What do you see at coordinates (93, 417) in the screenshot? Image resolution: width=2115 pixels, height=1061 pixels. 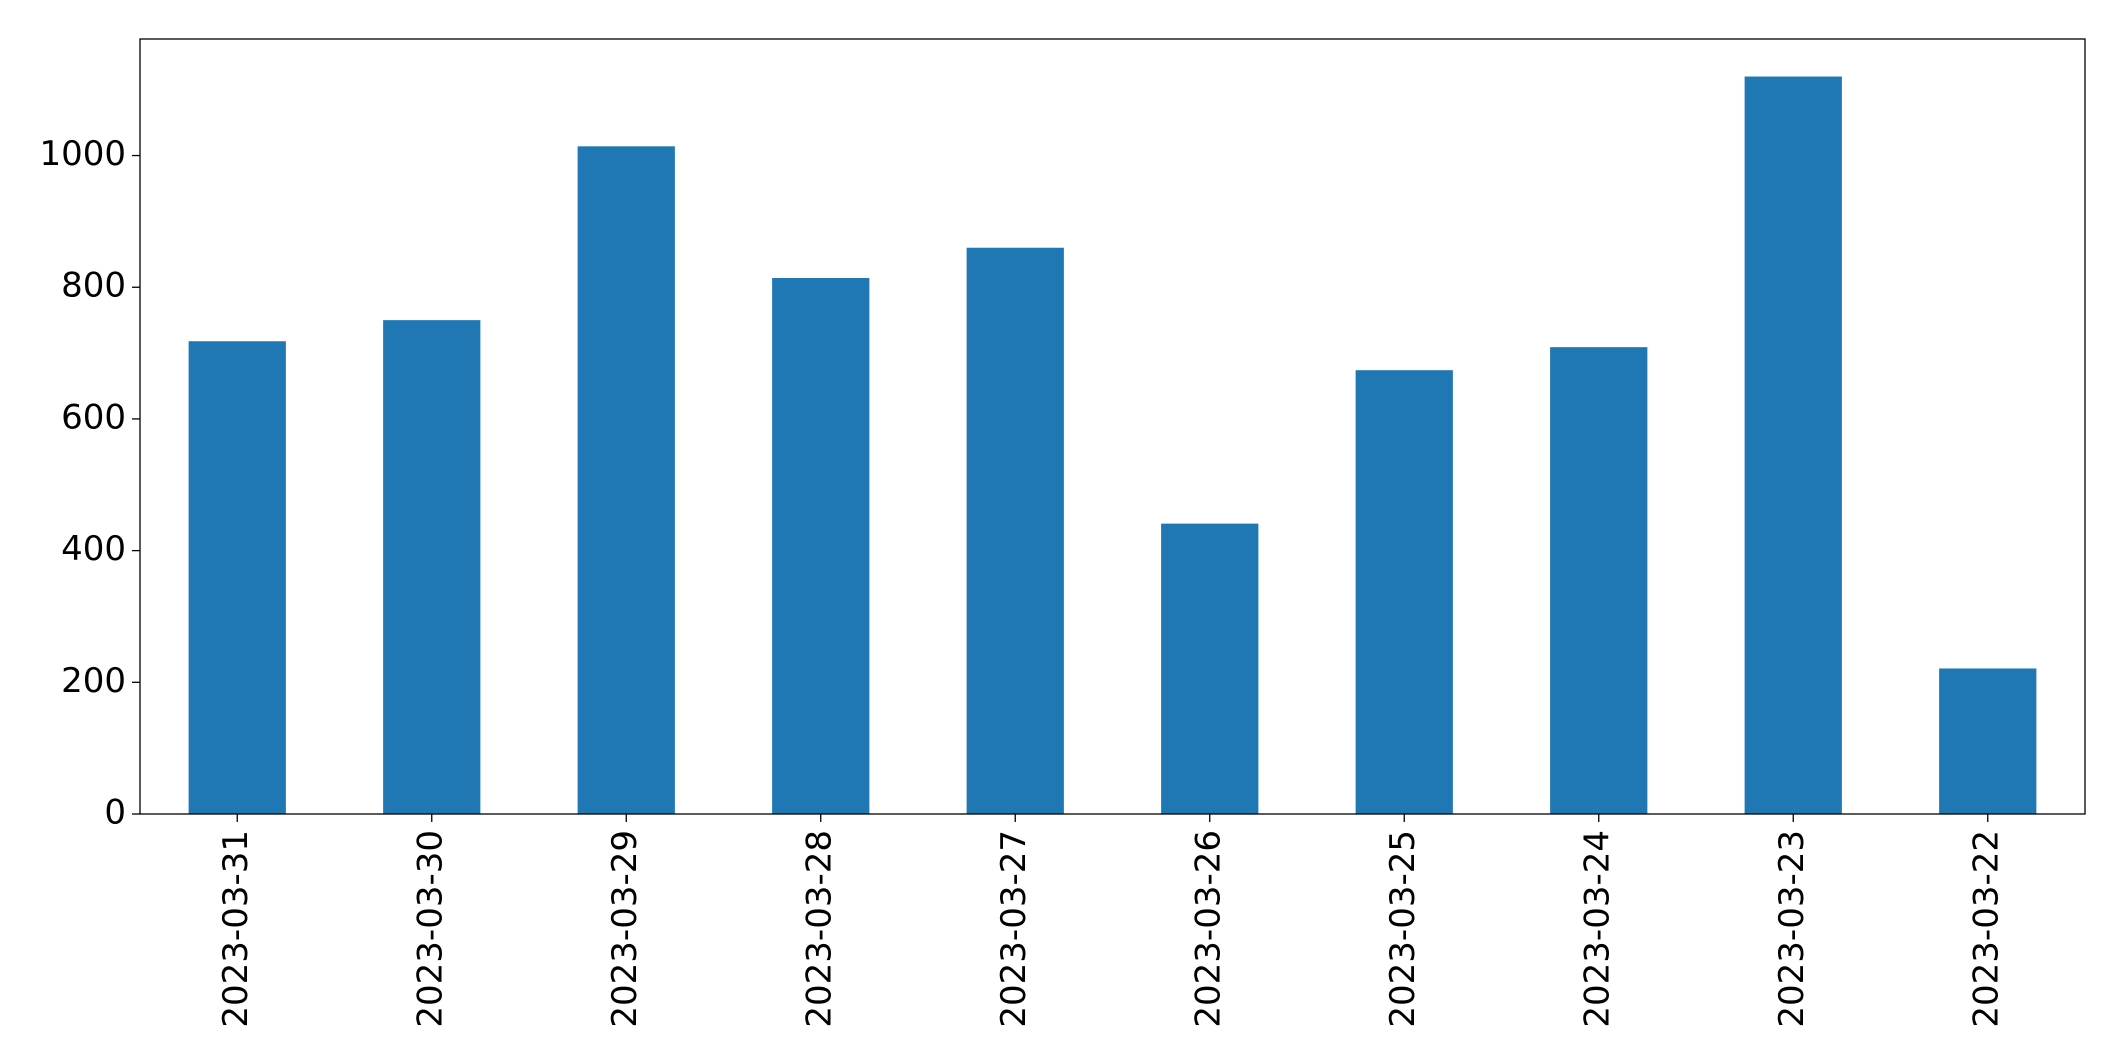 I see `y-tick-label: 600` at bounding box center [93, 417].